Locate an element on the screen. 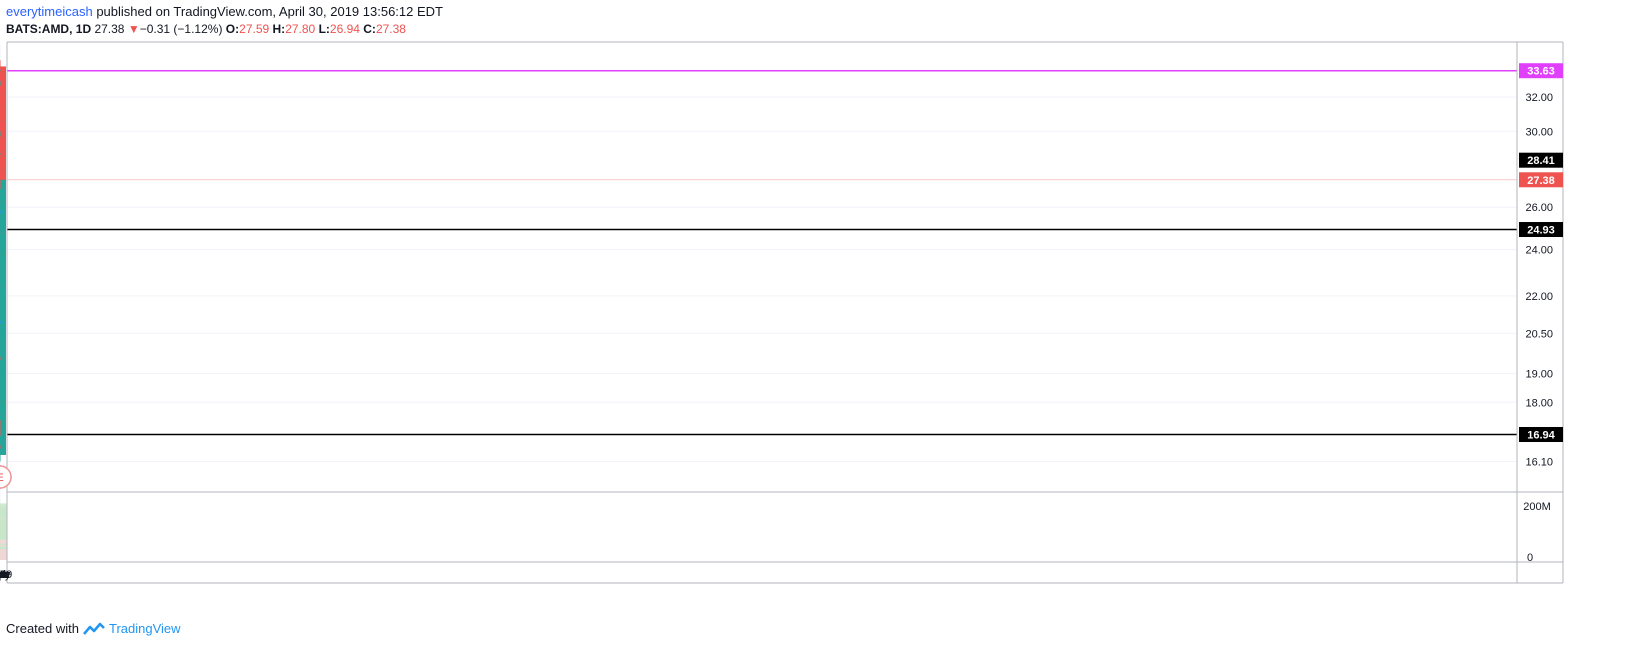  time-tick-label: 17 is located at coordinates (3, 575).